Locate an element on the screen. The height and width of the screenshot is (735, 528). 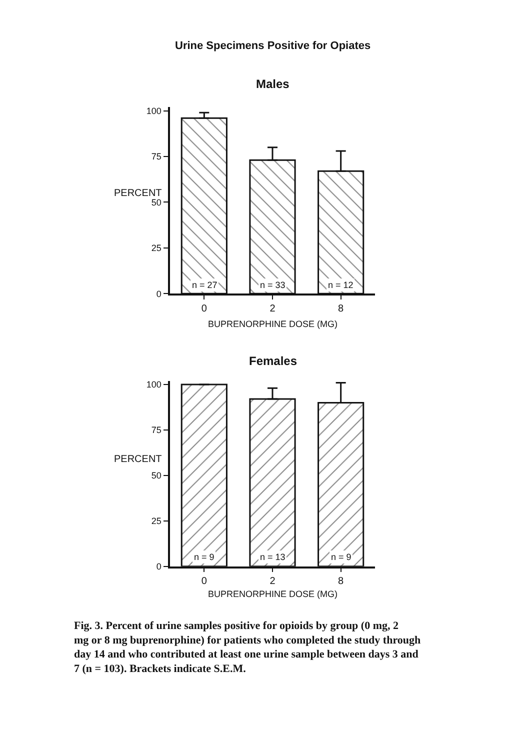
annotation: n = 33 is located at coordinates (273, 285).